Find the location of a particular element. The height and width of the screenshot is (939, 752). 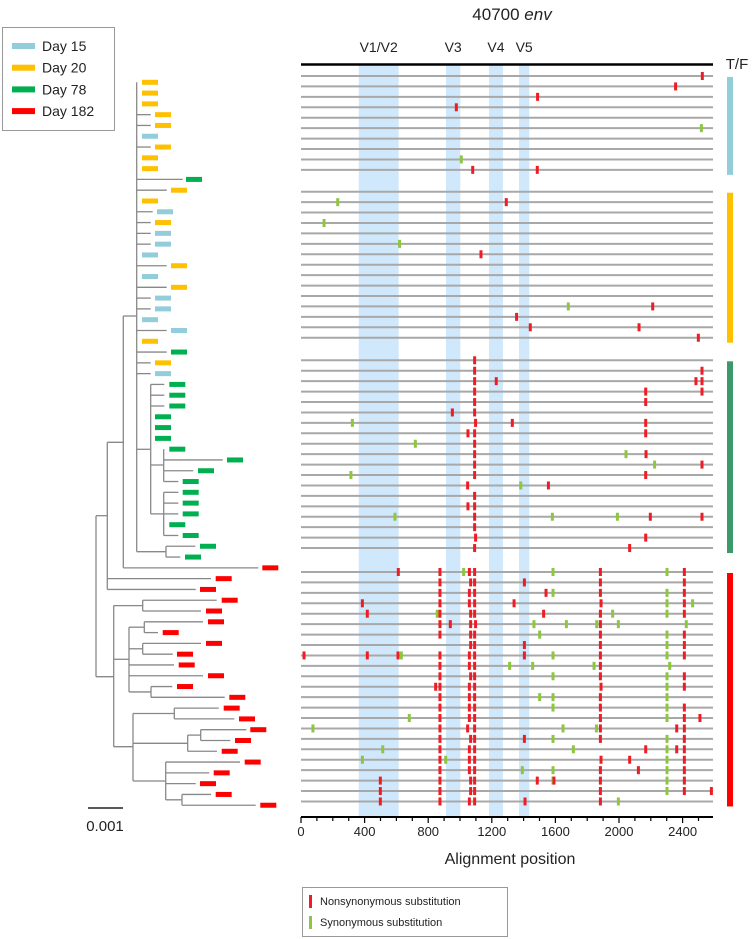

x-axis-label: Alignment position is located at coordinates (510, 859).